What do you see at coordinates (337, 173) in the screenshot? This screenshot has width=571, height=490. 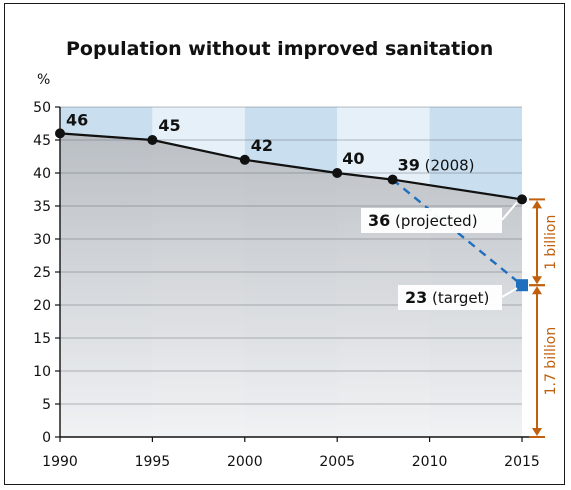 I see `point-2005` at bounding box center [337, 173].